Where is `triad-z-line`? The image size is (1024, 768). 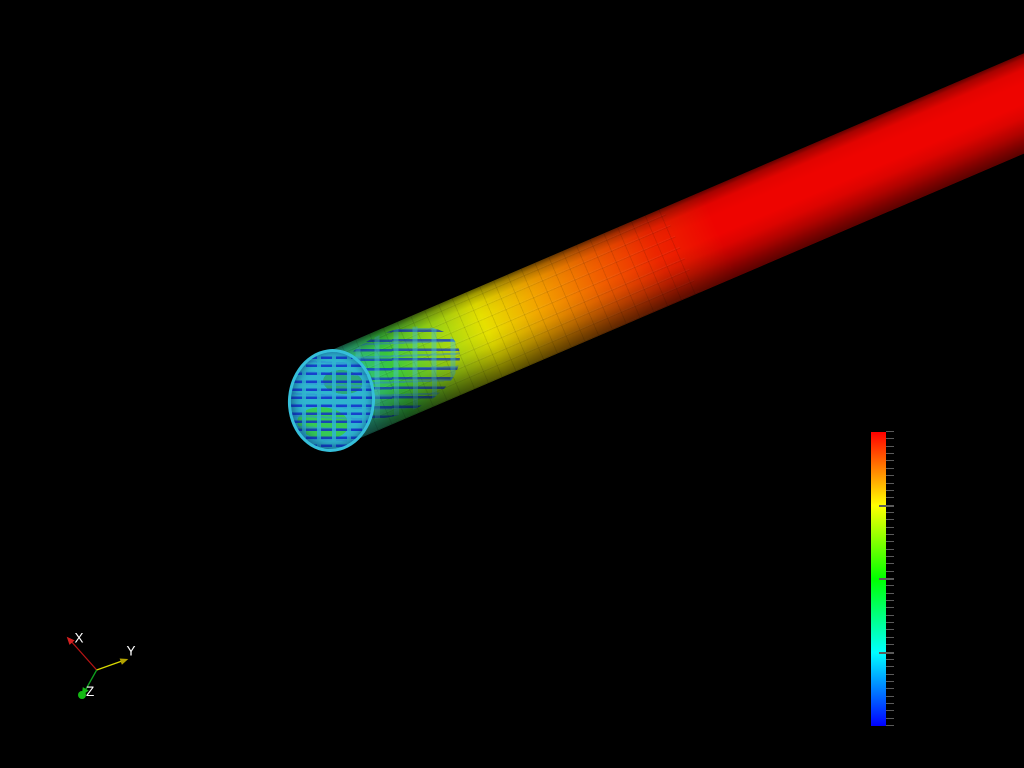 triad-z-line is located at coordinates (91, 679).